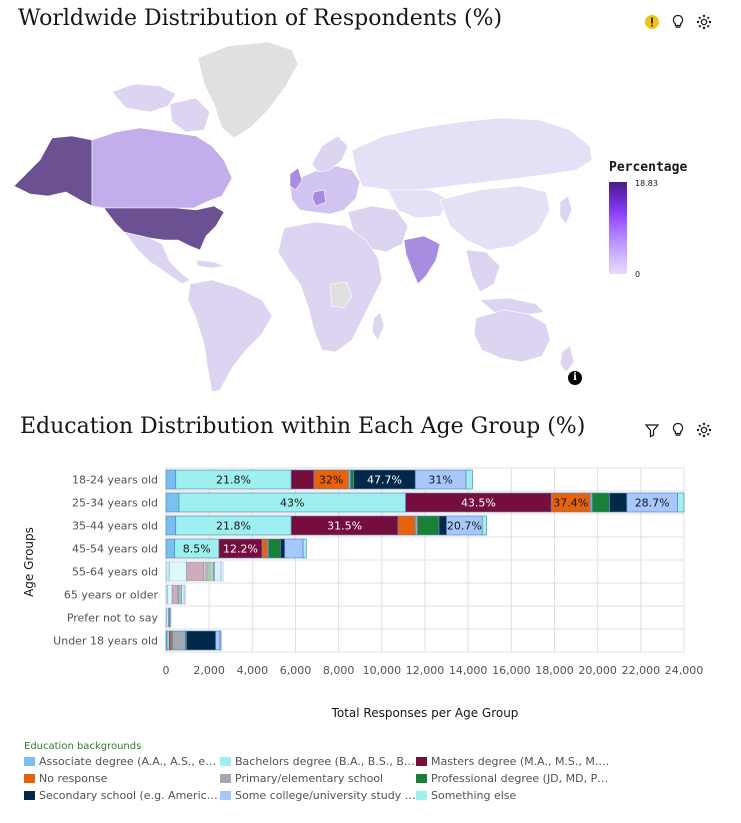 This screenshot has width=741, height=823. I want to click on region-japan, so click(566, 210).